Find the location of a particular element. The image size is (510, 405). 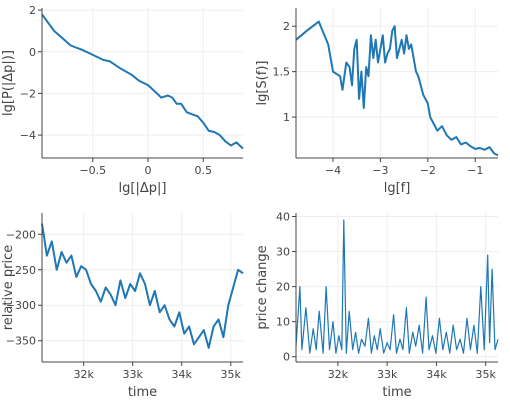

x-tick-label: 0.5 is located at coordinates (203, 170).